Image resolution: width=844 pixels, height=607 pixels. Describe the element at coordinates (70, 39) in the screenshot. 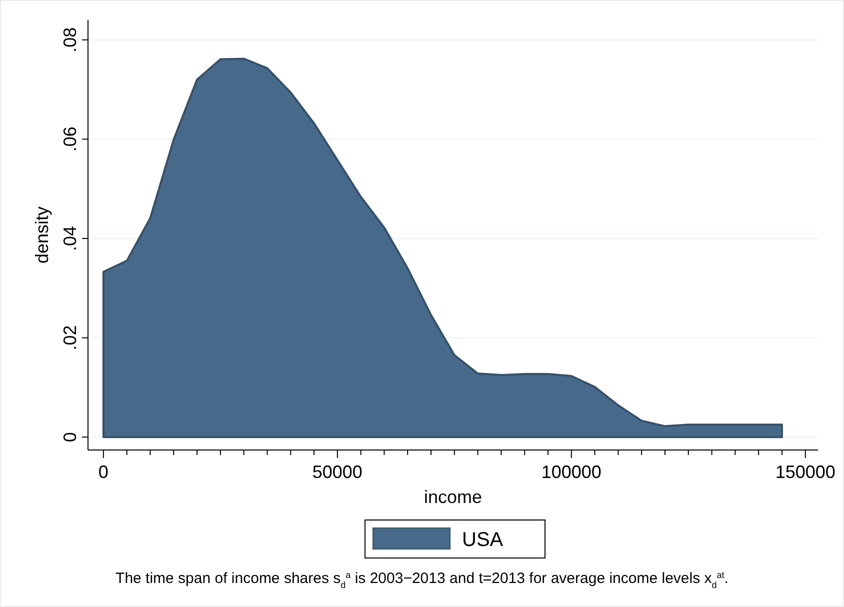

I see `y-tick-label: .08` at that location.